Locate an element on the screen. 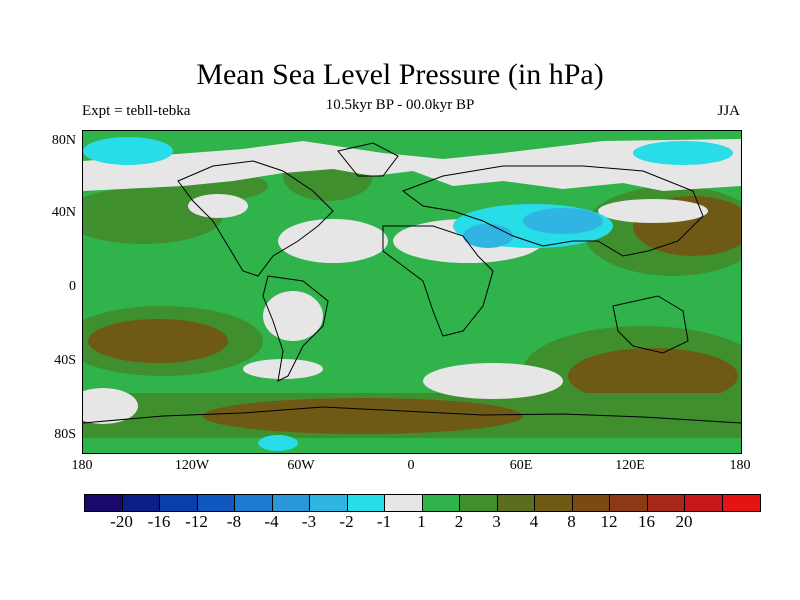 The image size is (800, 600). region-arctic-neg-west is located at coordinates (128, 151).